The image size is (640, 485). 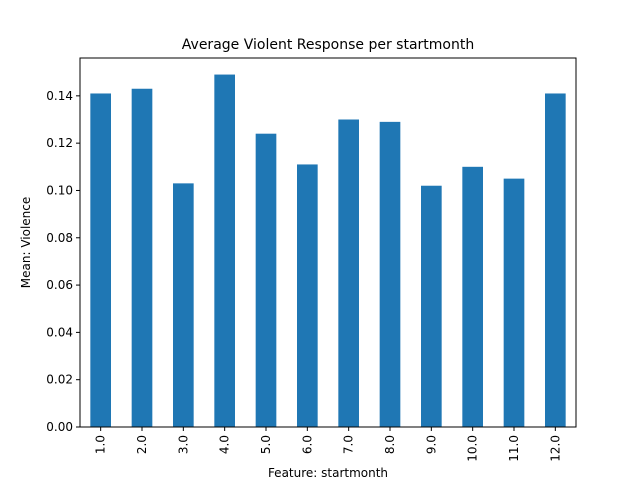 I want to click on bar-1.0, so click(x=100, y=260).